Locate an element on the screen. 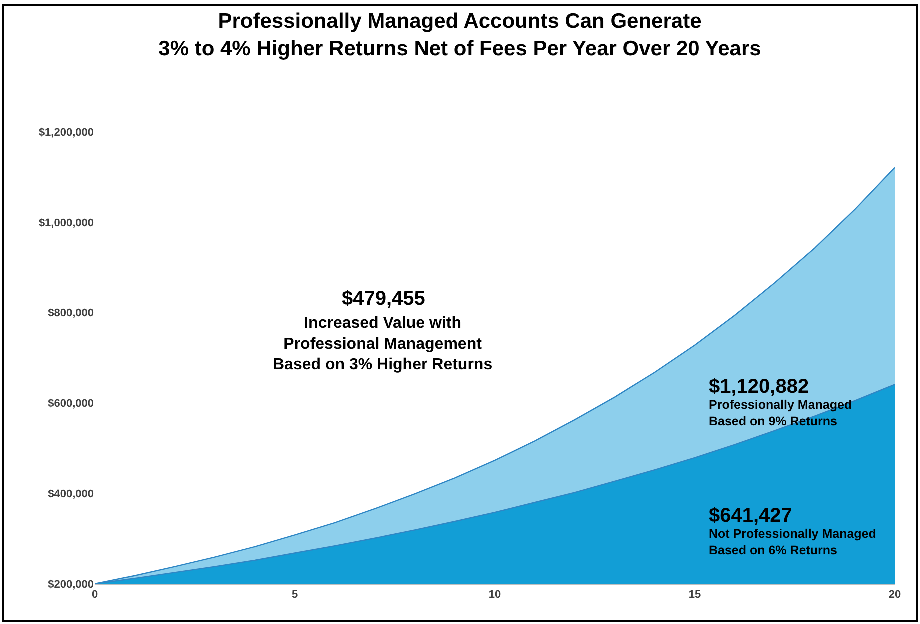 Image resolution: width=920 pixels, height=624 pixels. annotation: $641,427 is located at coordinates (750, 516).